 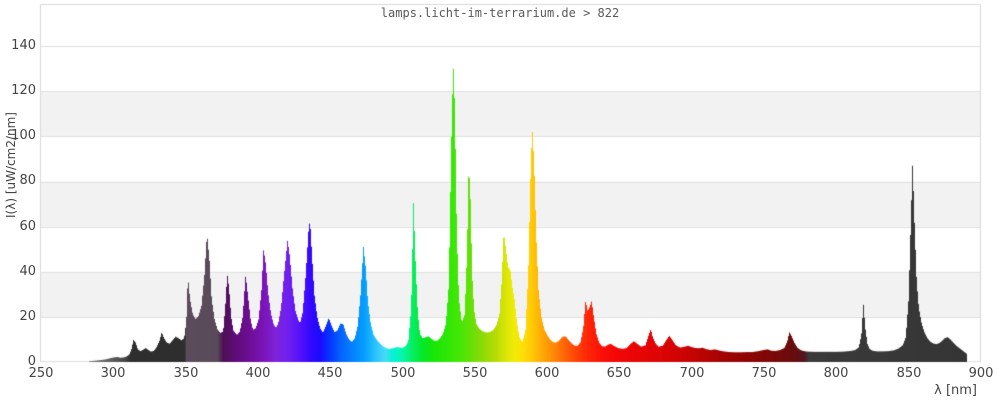 What do you see at coordinates (27, 226) in the screenshot?
I see `y-tick-60: 60` at bounding box center [27, 226].